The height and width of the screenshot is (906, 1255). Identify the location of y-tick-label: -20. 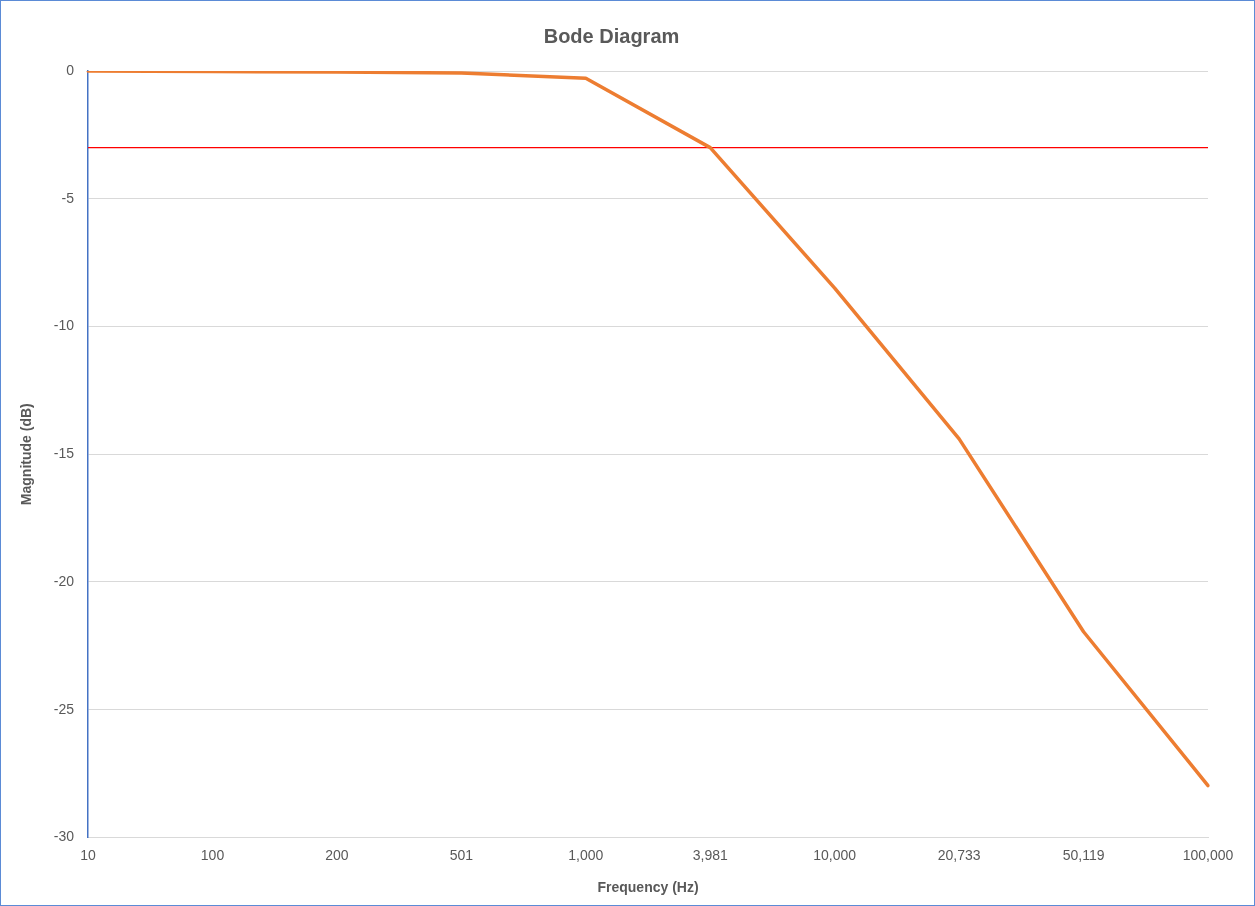
(64, 580).